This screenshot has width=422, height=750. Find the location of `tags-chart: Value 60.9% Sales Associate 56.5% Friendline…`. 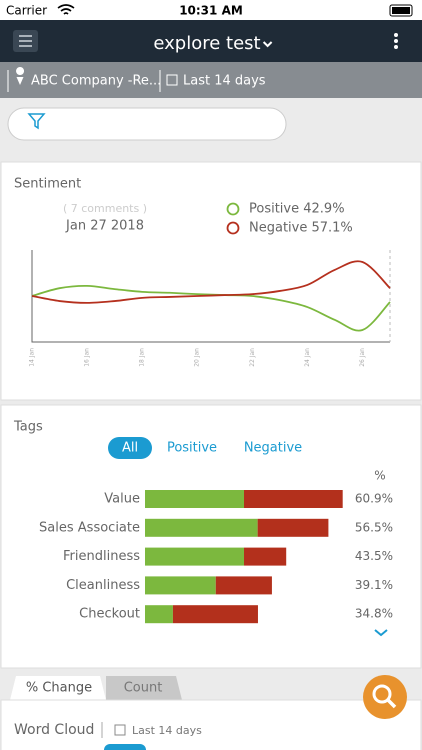

tags-chart: Value 60.9% Sales Associate 56.5% Friendline… is located at coordinates (216, 557).